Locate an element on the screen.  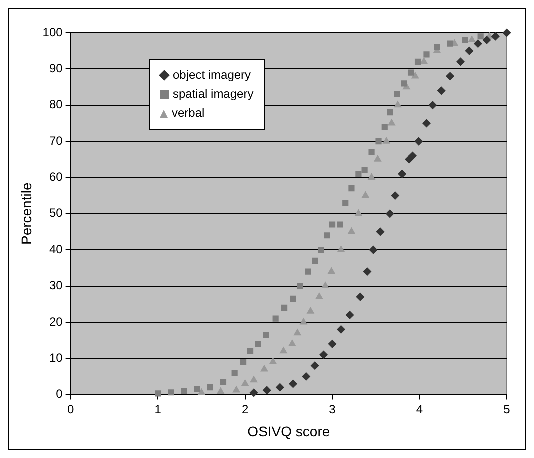
legend-label: verbal is located at coordinates (188, 113).